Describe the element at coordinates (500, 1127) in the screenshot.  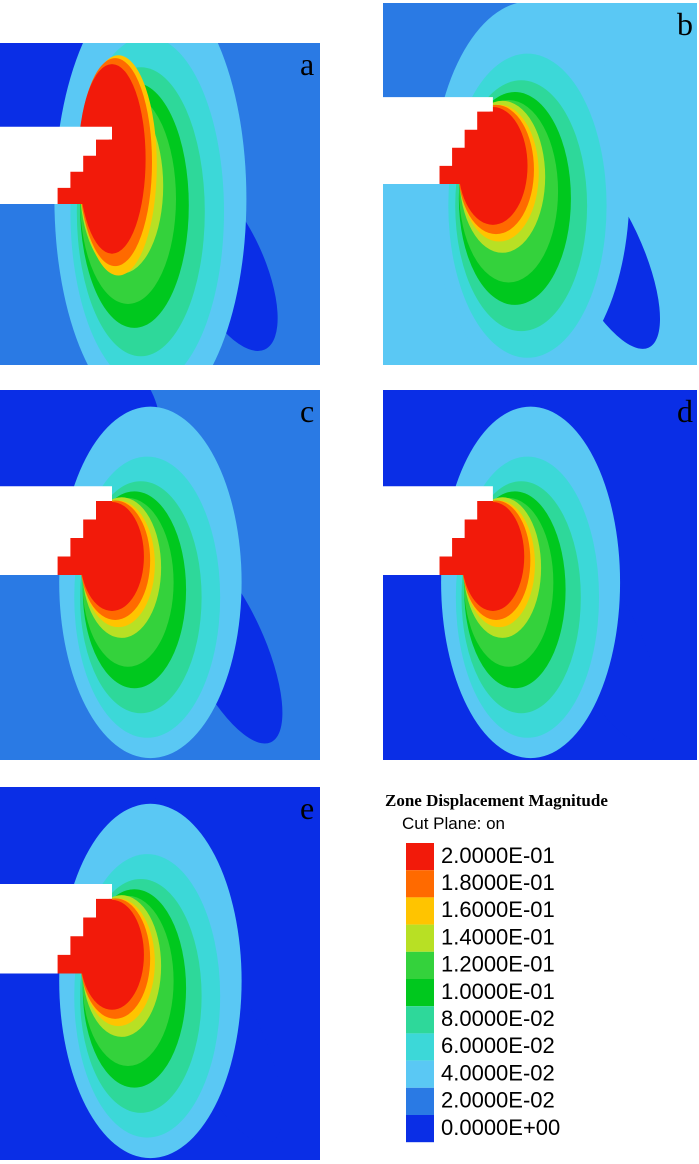
I see `legend-label: 0.0000E+00` at that location.